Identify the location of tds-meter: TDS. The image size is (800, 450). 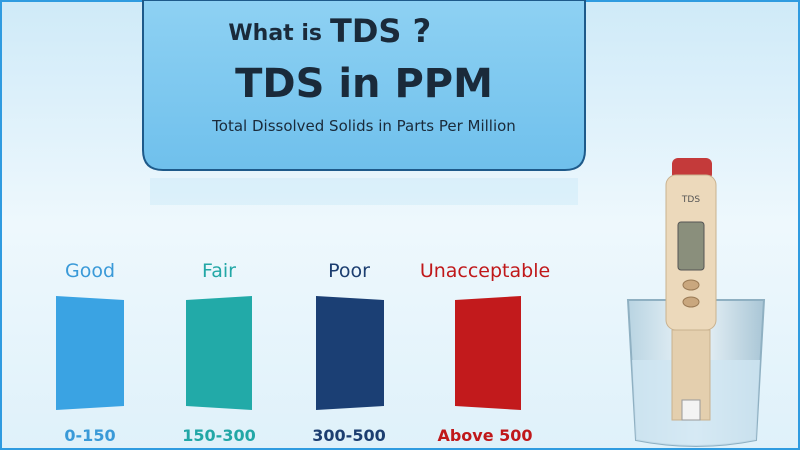
(696, 302).